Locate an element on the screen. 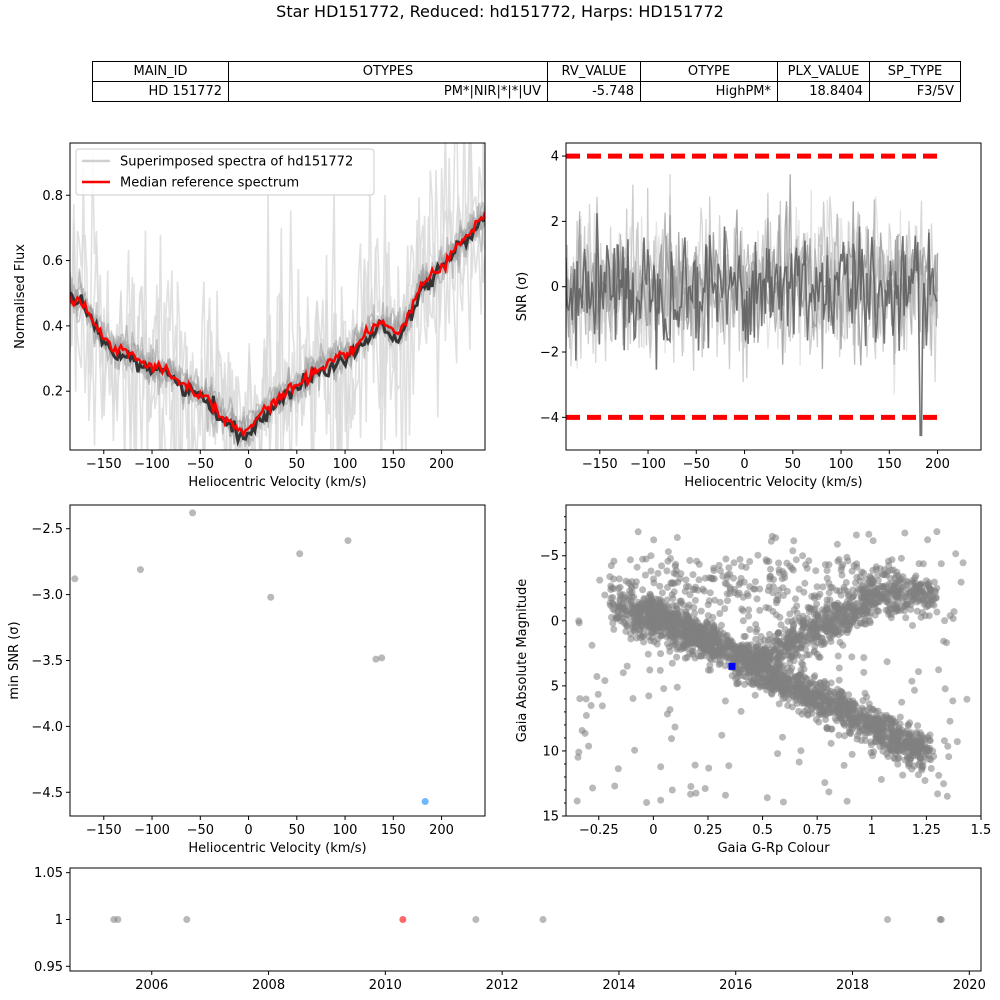  min-snr-highlight-point is located at coordinates (425, 802).